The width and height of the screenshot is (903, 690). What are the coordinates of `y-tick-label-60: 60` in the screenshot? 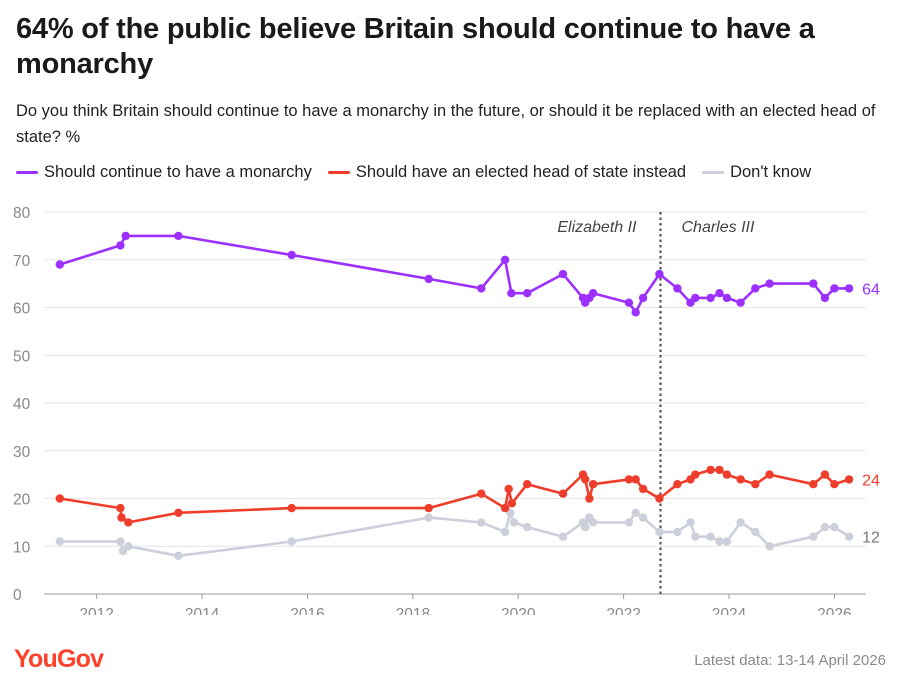 It's located at (22, 309).